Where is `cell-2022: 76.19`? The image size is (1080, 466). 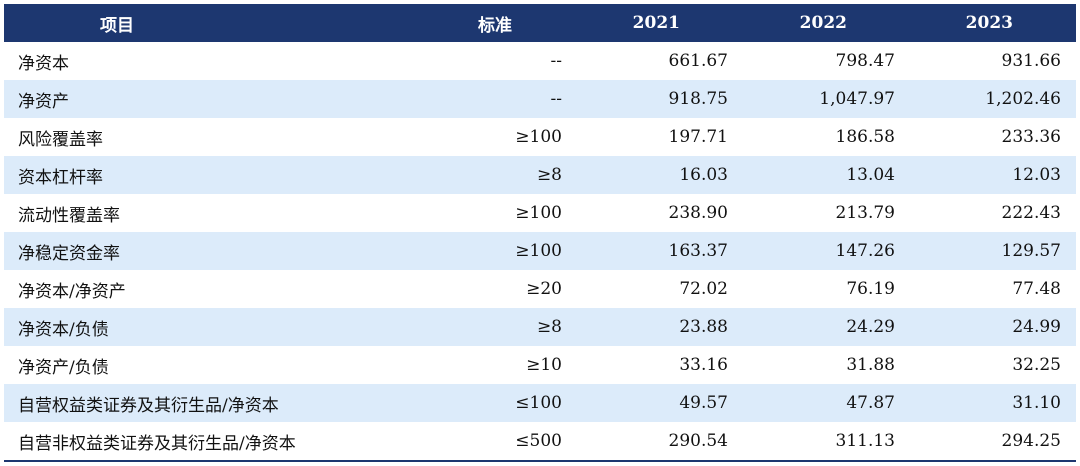 cell-2022: 76.19 is located at coordinates (870, 289).